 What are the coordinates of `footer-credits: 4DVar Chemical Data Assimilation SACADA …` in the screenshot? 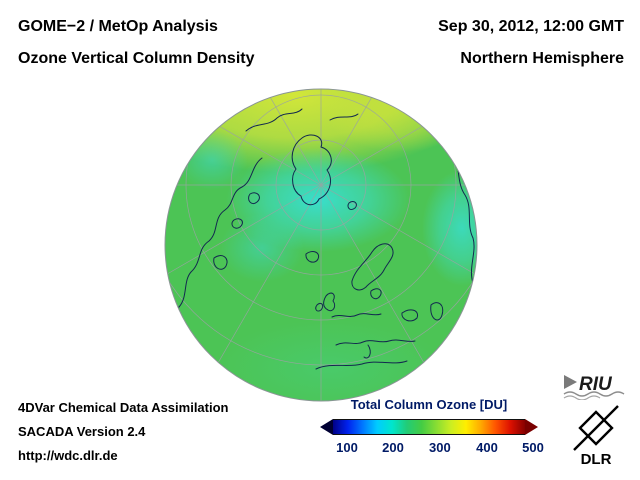 It's located at (123, 432).